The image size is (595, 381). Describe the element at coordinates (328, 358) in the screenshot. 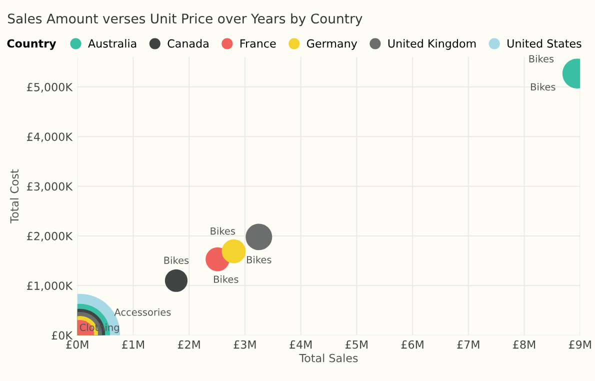

I see `x-axis-title: Total Sales` at that location.